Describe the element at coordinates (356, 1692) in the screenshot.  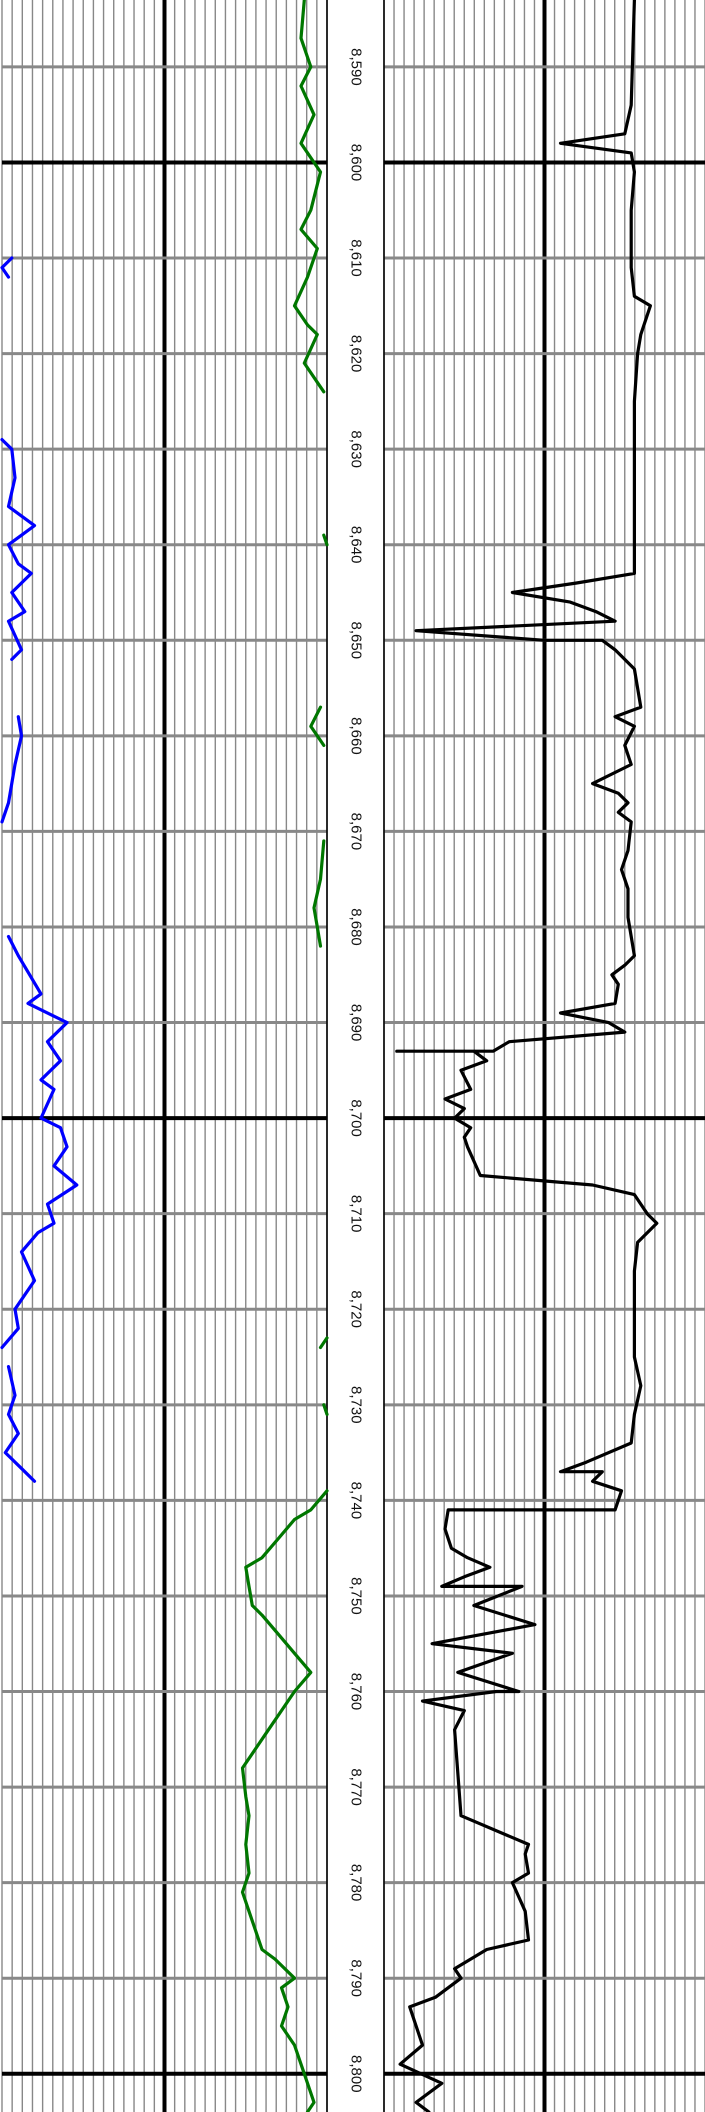
I see `depth-tick-label: 8,760` at that location.